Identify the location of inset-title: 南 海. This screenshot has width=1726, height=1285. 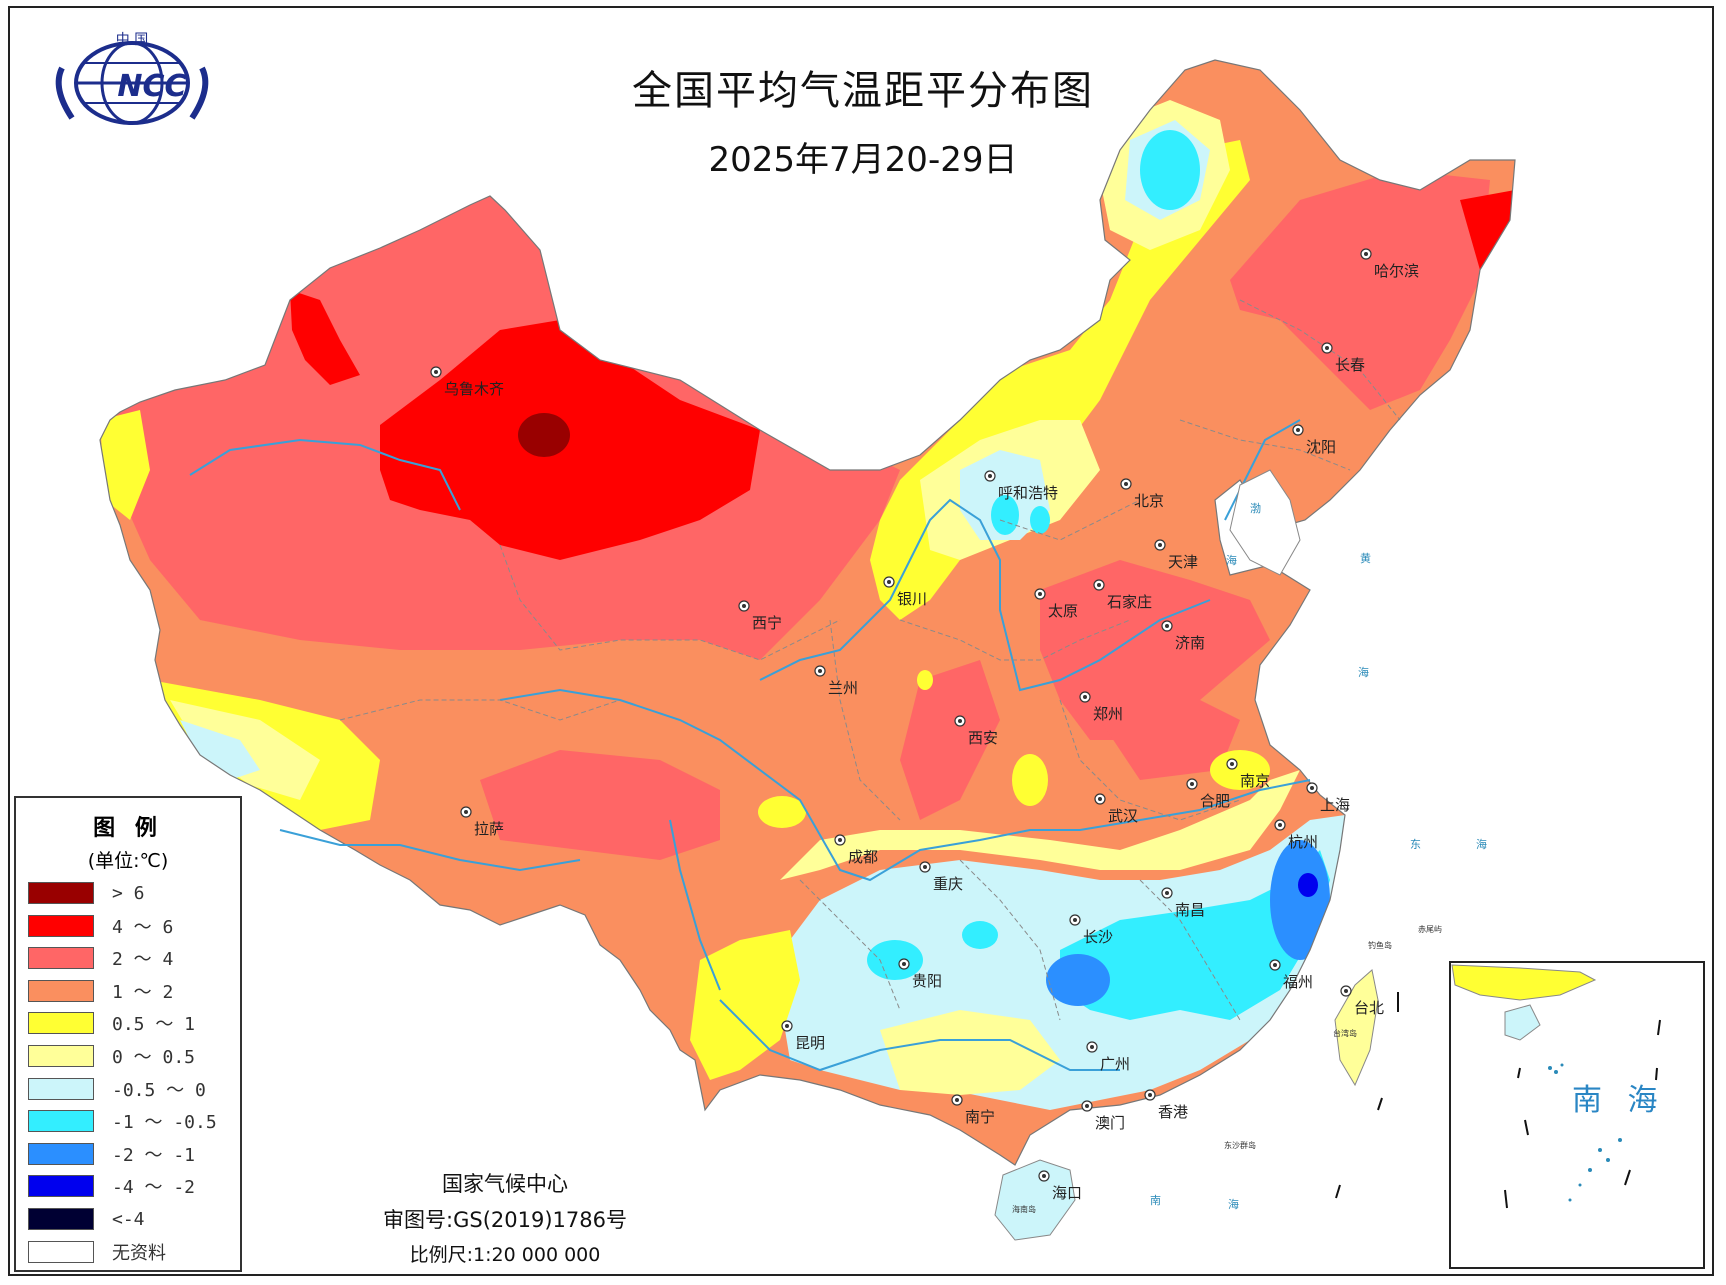
(1619, 1097).